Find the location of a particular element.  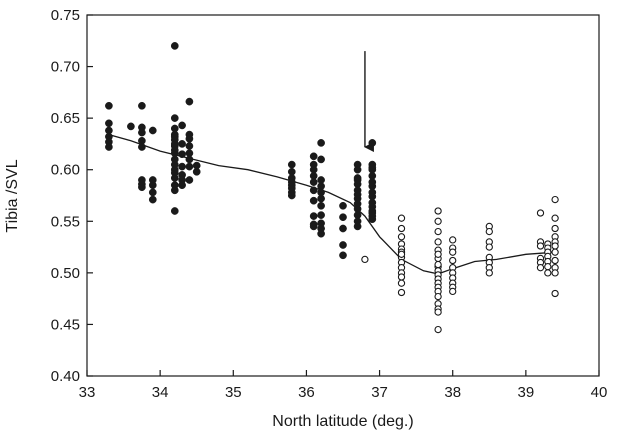

y-tick-label: 0.55 is located at coordinates (65, 221).